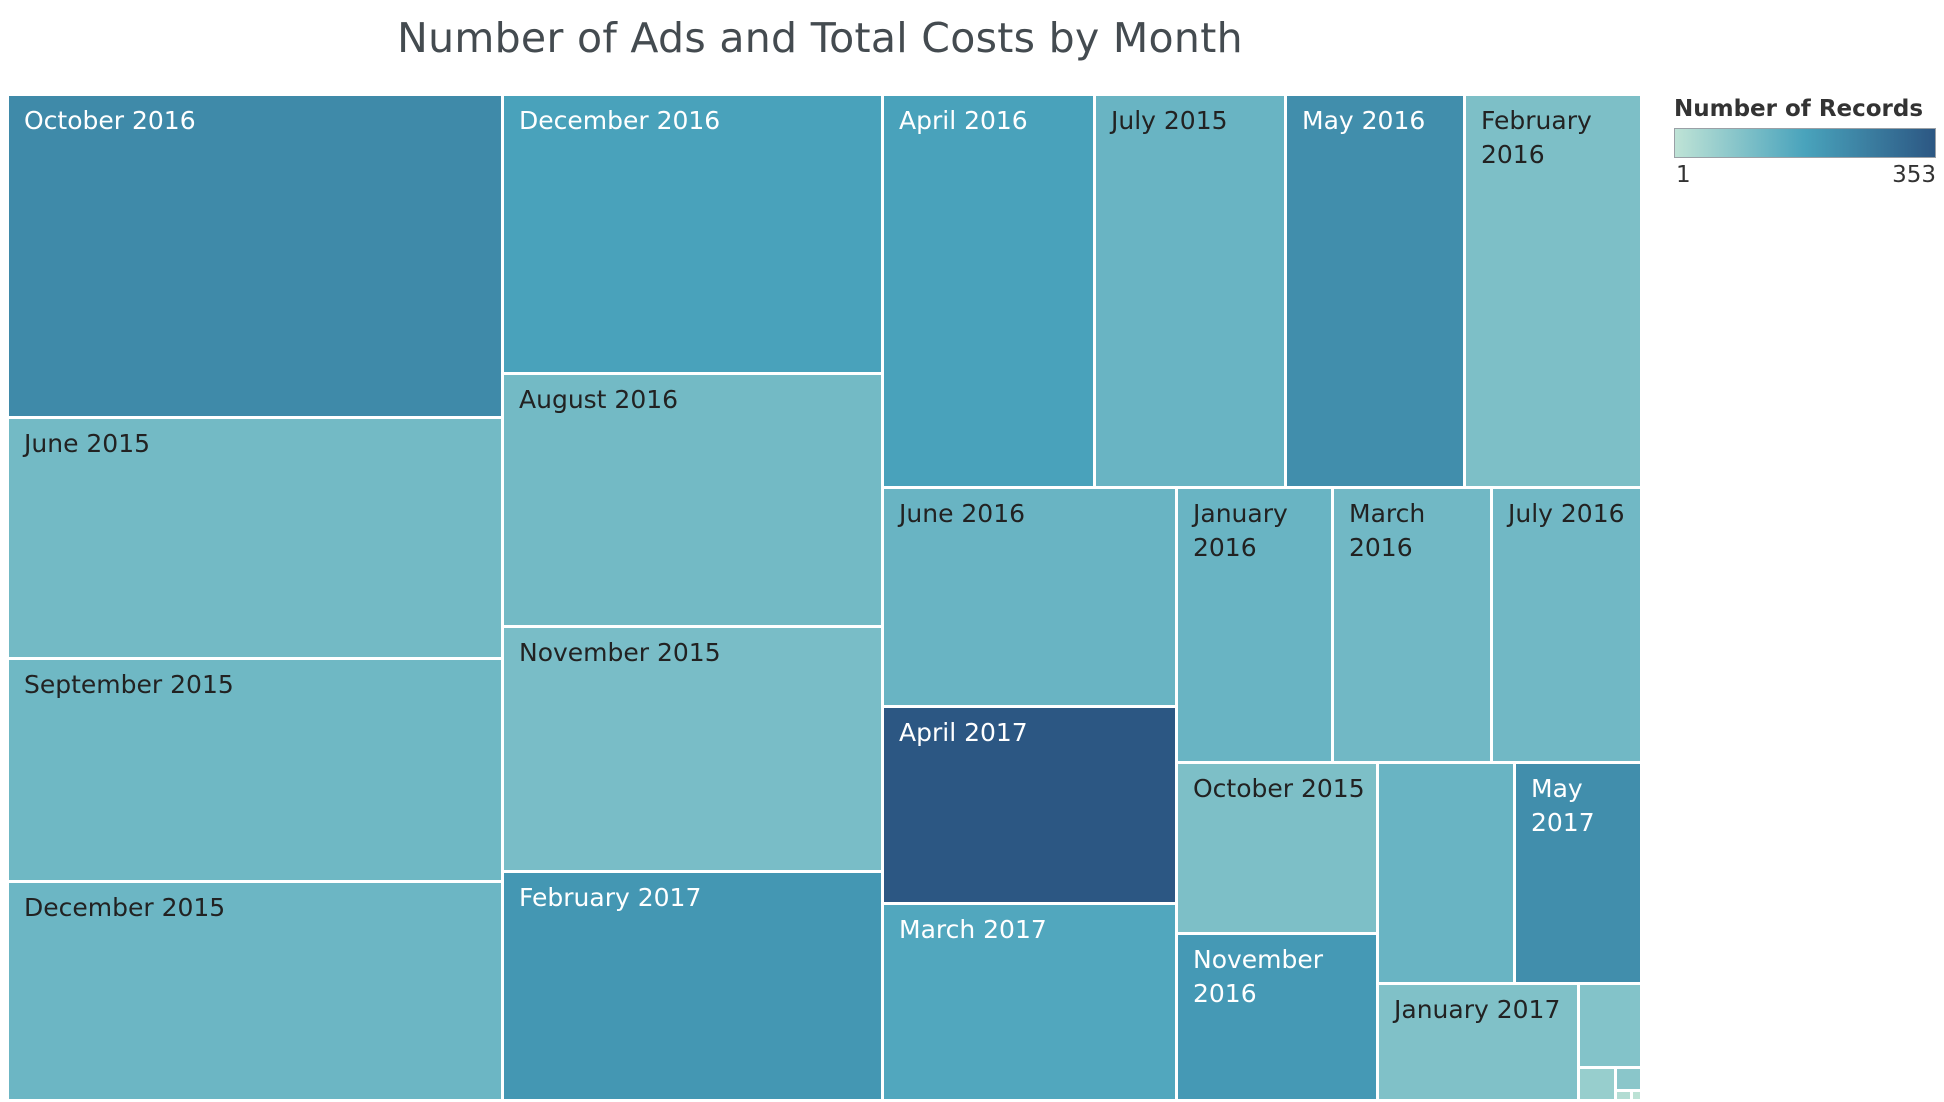  I want to click on treemap-label-june-2016: June 2016, so click(961, 513).